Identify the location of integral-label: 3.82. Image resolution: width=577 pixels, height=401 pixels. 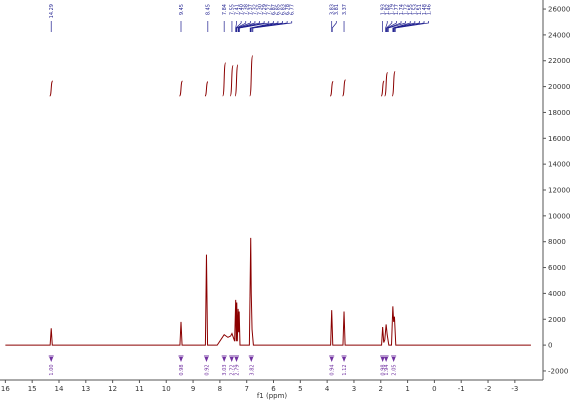
(252, 369).